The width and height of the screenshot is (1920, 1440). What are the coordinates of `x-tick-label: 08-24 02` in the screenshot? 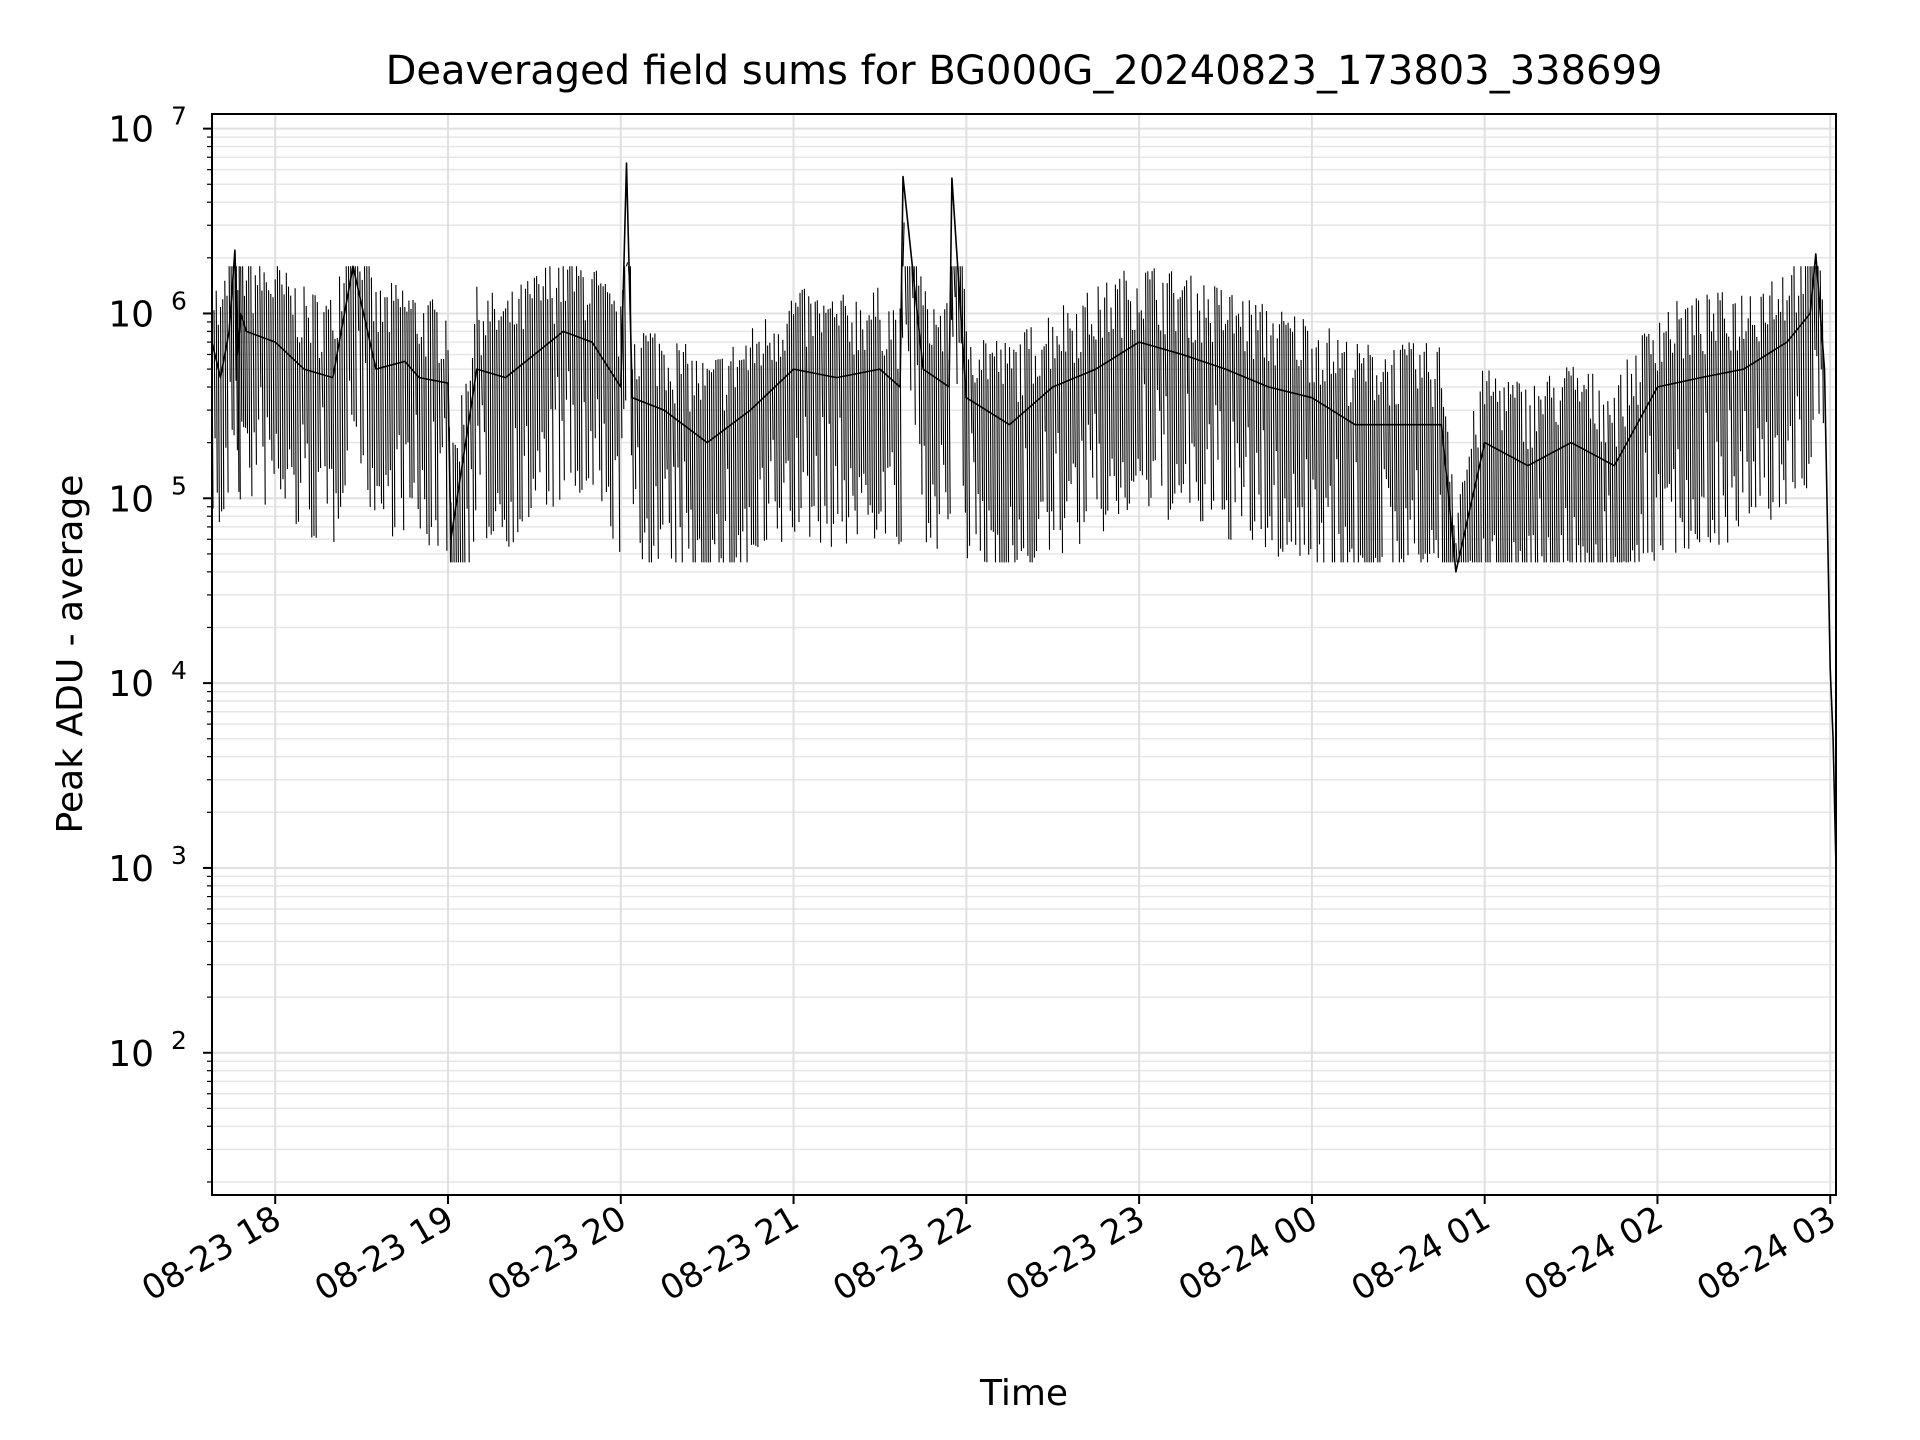 It's located at (1594, 1253).